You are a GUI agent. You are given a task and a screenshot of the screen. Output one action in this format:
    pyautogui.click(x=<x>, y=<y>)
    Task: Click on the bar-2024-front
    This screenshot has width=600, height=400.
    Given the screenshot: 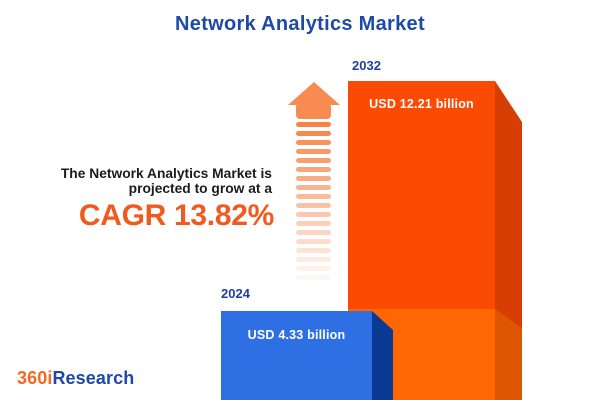 What is the action you would take?
    pyautogui.click(x=296, y=355)
    